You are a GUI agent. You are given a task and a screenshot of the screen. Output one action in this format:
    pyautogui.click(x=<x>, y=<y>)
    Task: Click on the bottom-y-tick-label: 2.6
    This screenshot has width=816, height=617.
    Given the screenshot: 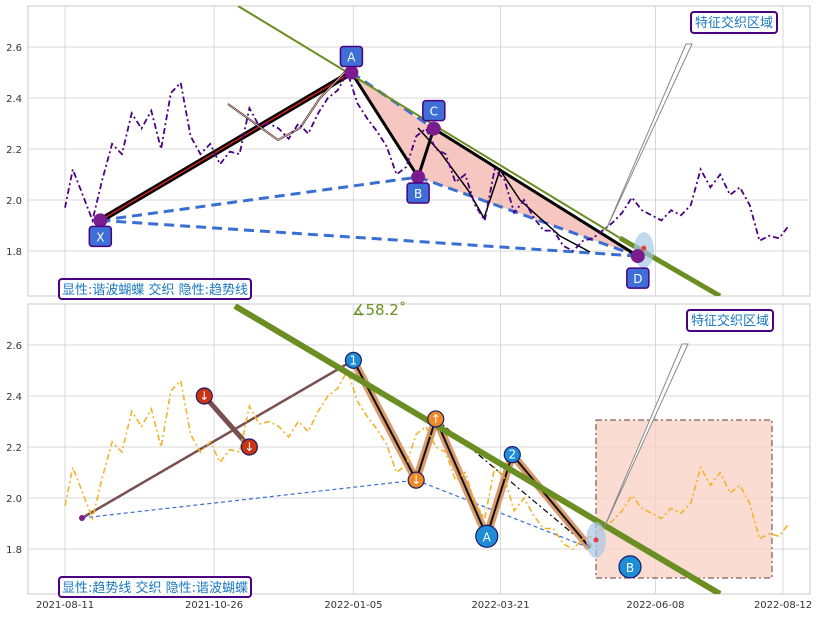 What is the action you would take?
    pyautogui.click(x=14, y=346)
    